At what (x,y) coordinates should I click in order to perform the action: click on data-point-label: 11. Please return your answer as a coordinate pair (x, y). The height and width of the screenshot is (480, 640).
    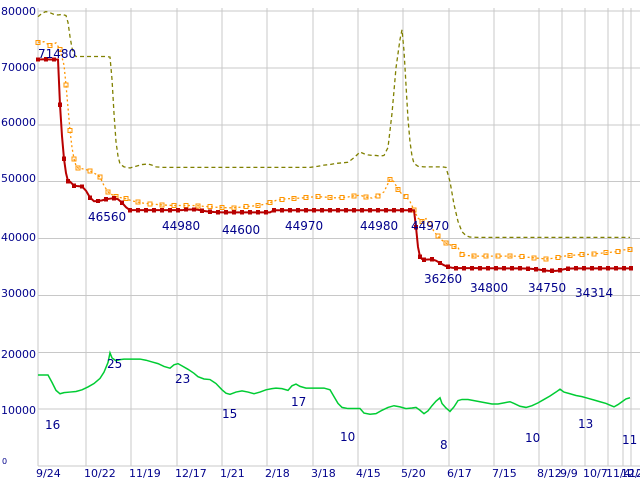
    Looking at the image, I should click on (630, 440).